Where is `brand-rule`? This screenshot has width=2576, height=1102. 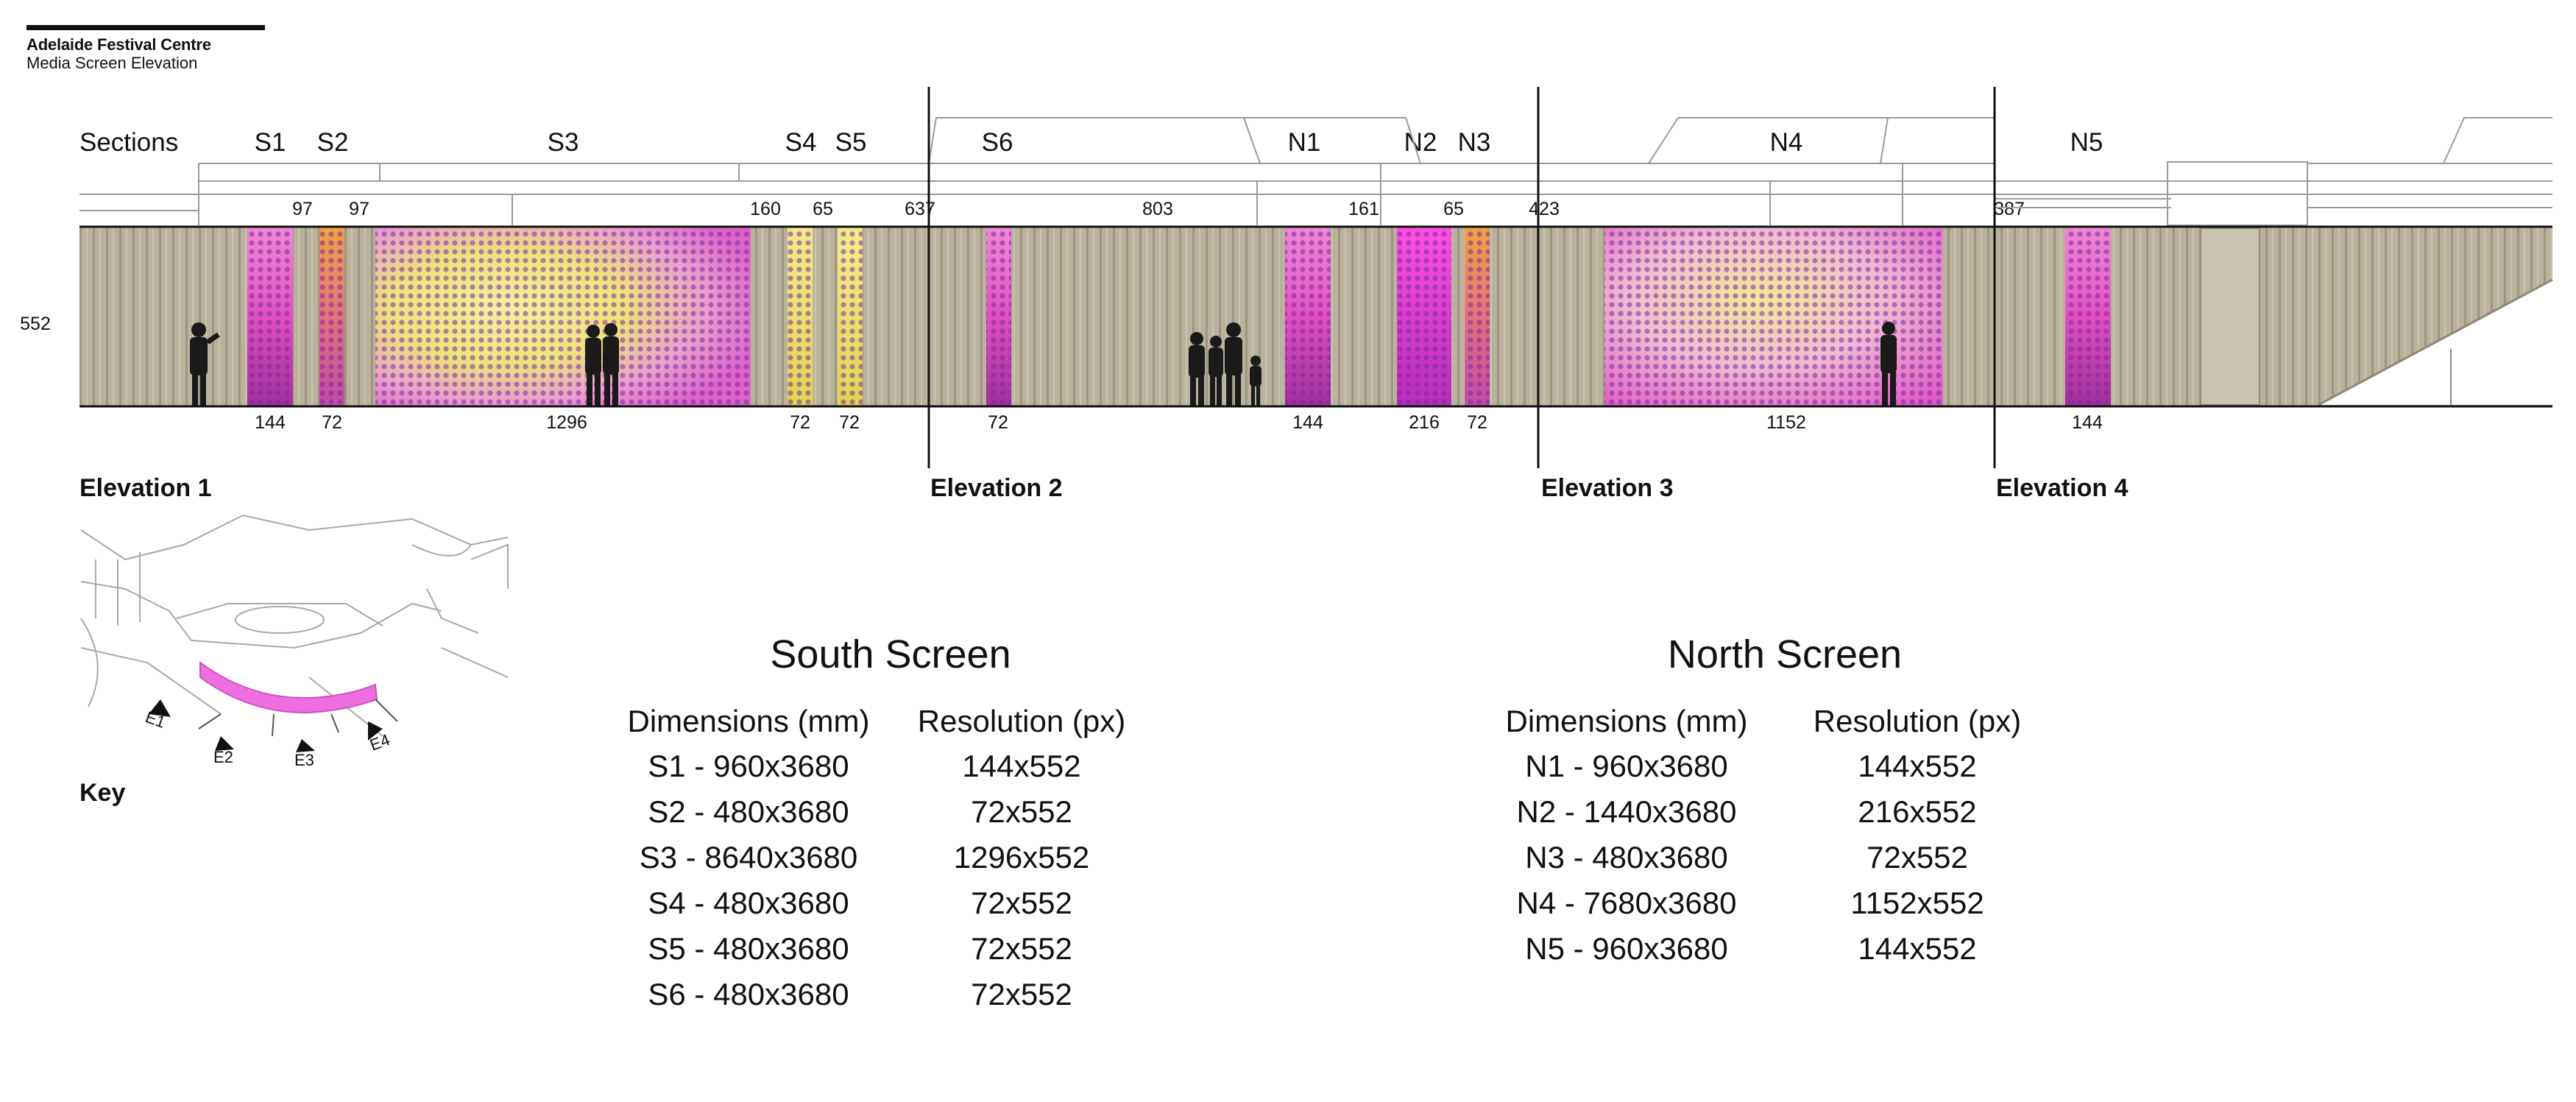 brand-rule is located at coordinates (145, 27).